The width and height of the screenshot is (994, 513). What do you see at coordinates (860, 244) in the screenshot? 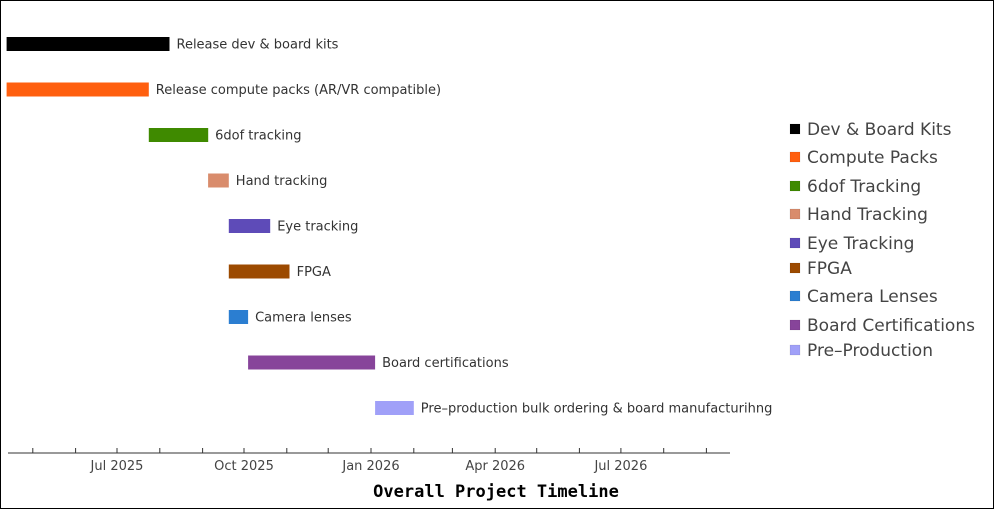
I see `legend-label: Eye Tracking` at bounding box center [860, 244].